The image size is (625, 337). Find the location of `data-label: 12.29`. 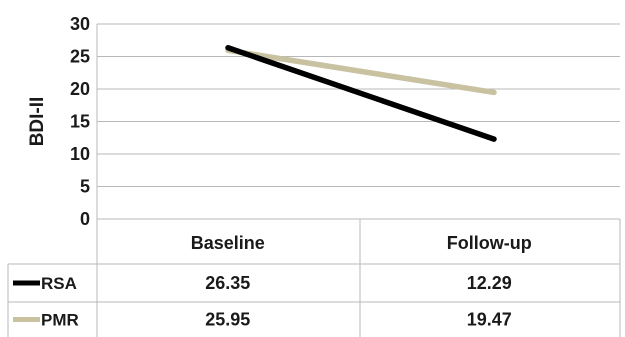

data-label: 12.29 is located at coordinates (489, 283).